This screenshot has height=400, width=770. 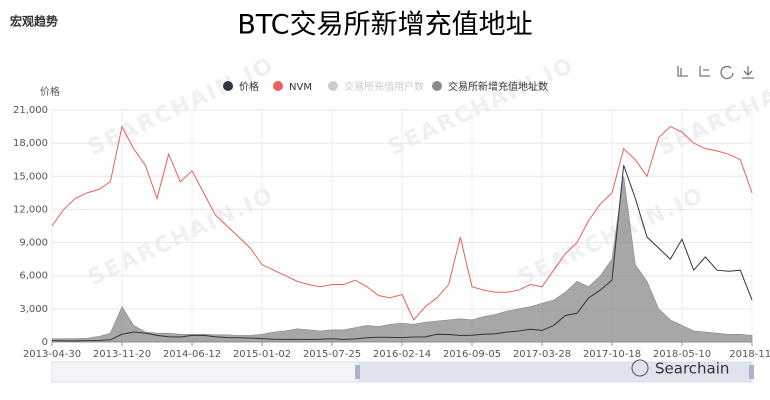 What do you see at coordinates (50, 91) in the screenshot?
I see `y-axis-title: 价格` at bounding box center [50, 91].